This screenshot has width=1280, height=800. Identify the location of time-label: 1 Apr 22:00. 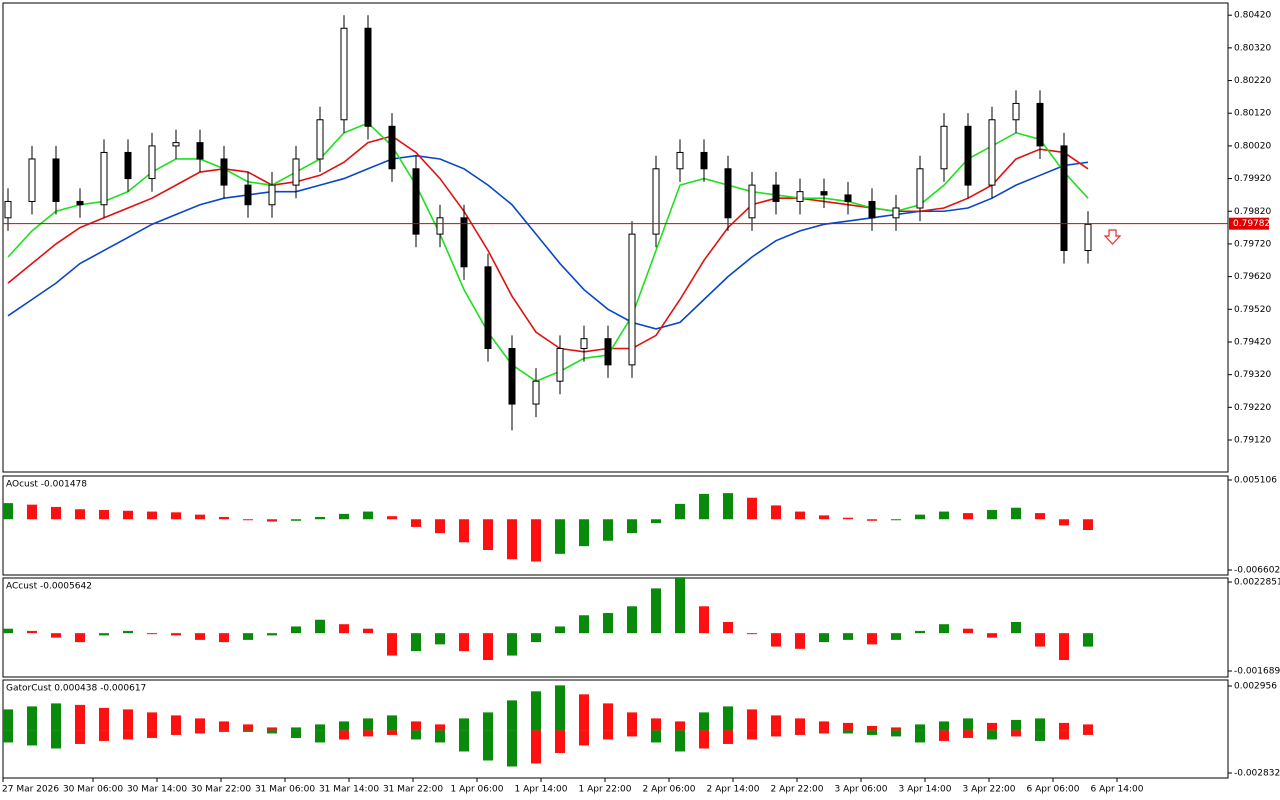
(605, 790).